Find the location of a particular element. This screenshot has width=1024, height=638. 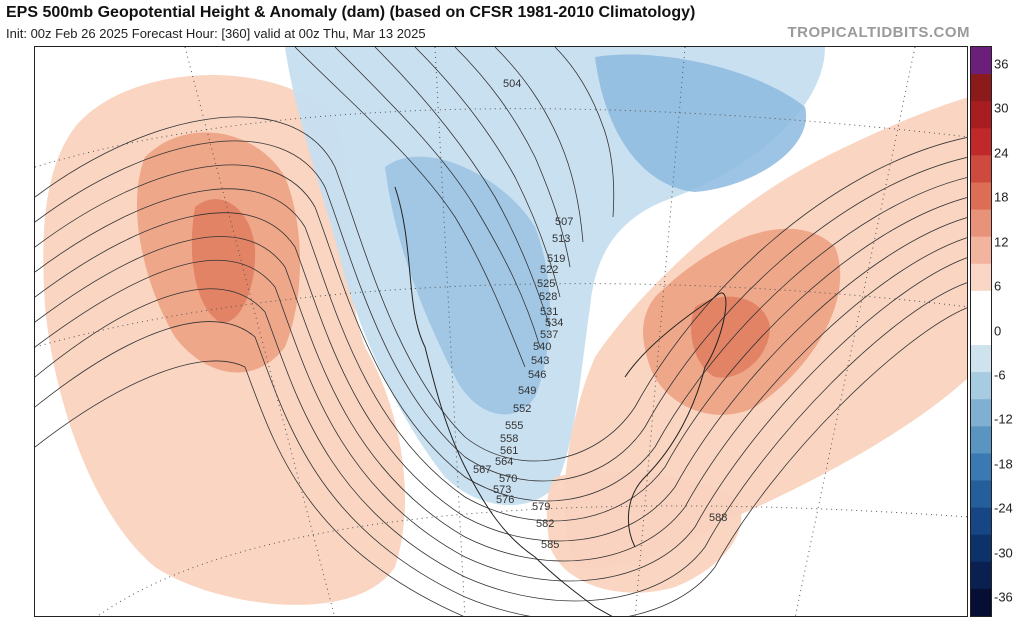

contour-label: 585 is located at coordinates (550, 545).